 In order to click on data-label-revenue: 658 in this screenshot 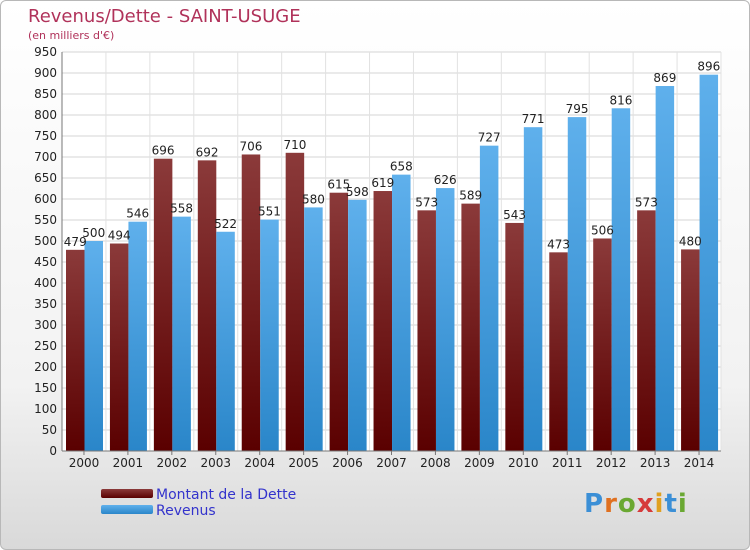, I will do `click(401, 167)`.